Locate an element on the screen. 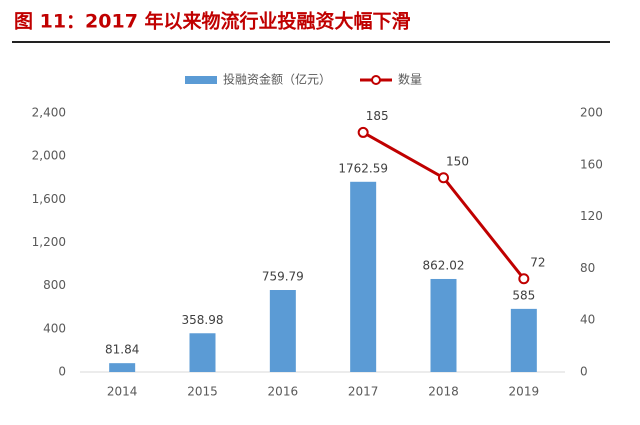 The image size is (640, 425). bar-value-label: 862.02 is located at coordinates (444, 265).